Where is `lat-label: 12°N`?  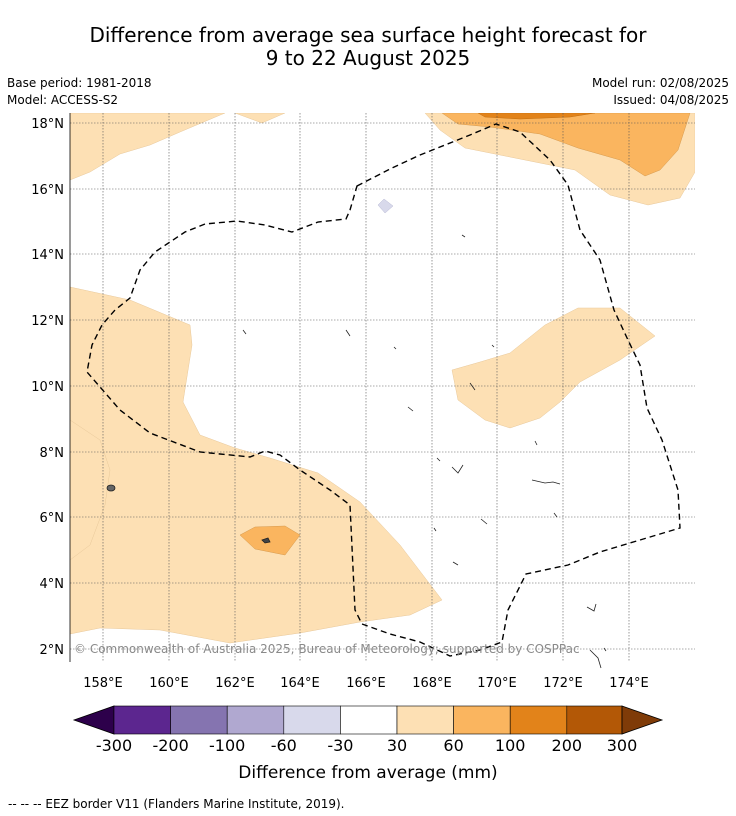 lat-label: 12°N is located at coordinates (47, 321).